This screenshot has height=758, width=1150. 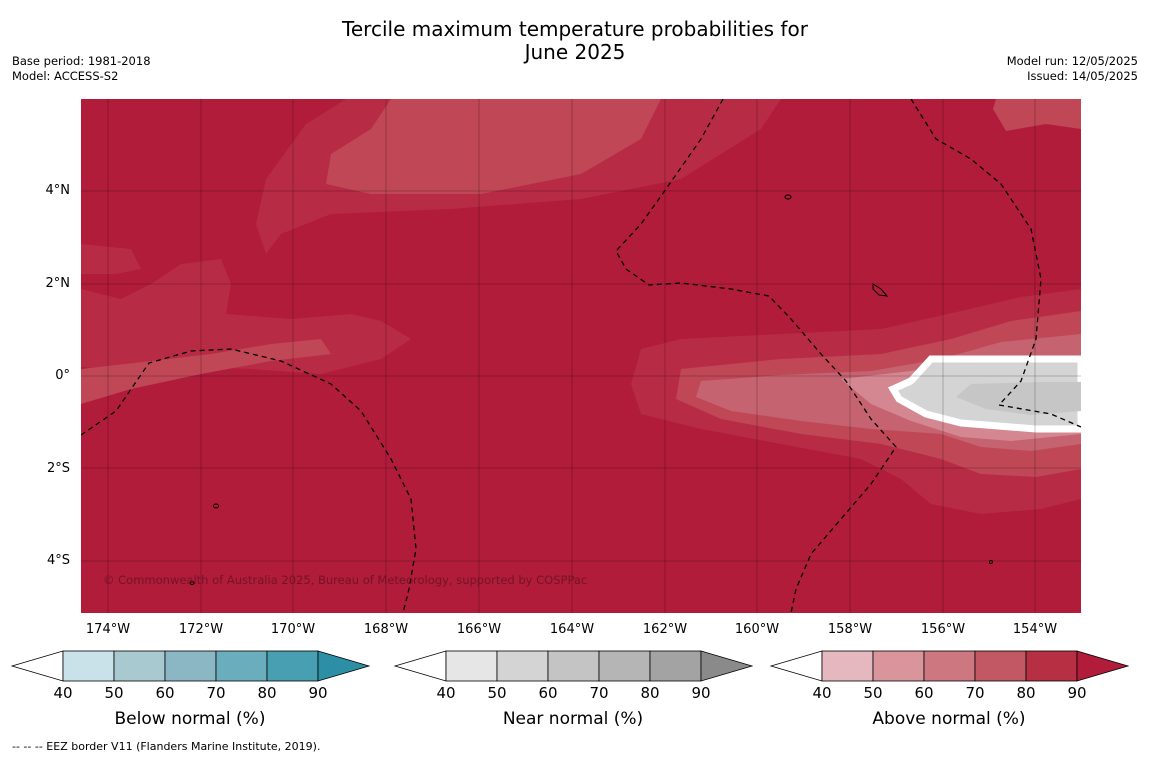 What do you see at coordinates (81, 61) in the screenshot?
I see `base-period: Base period: 1981-2018` at bounding box center [81, 61].